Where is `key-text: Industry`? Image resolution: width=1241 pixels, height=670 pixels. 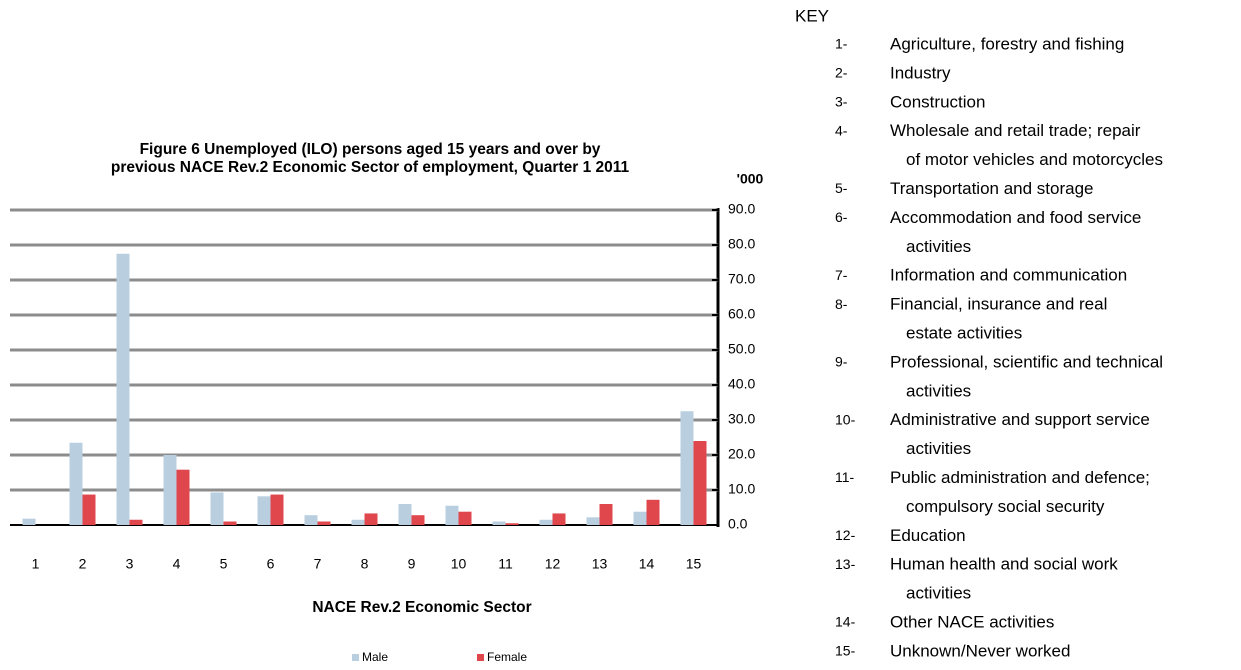 key-text: Industry is located at coordinates (920, 72).